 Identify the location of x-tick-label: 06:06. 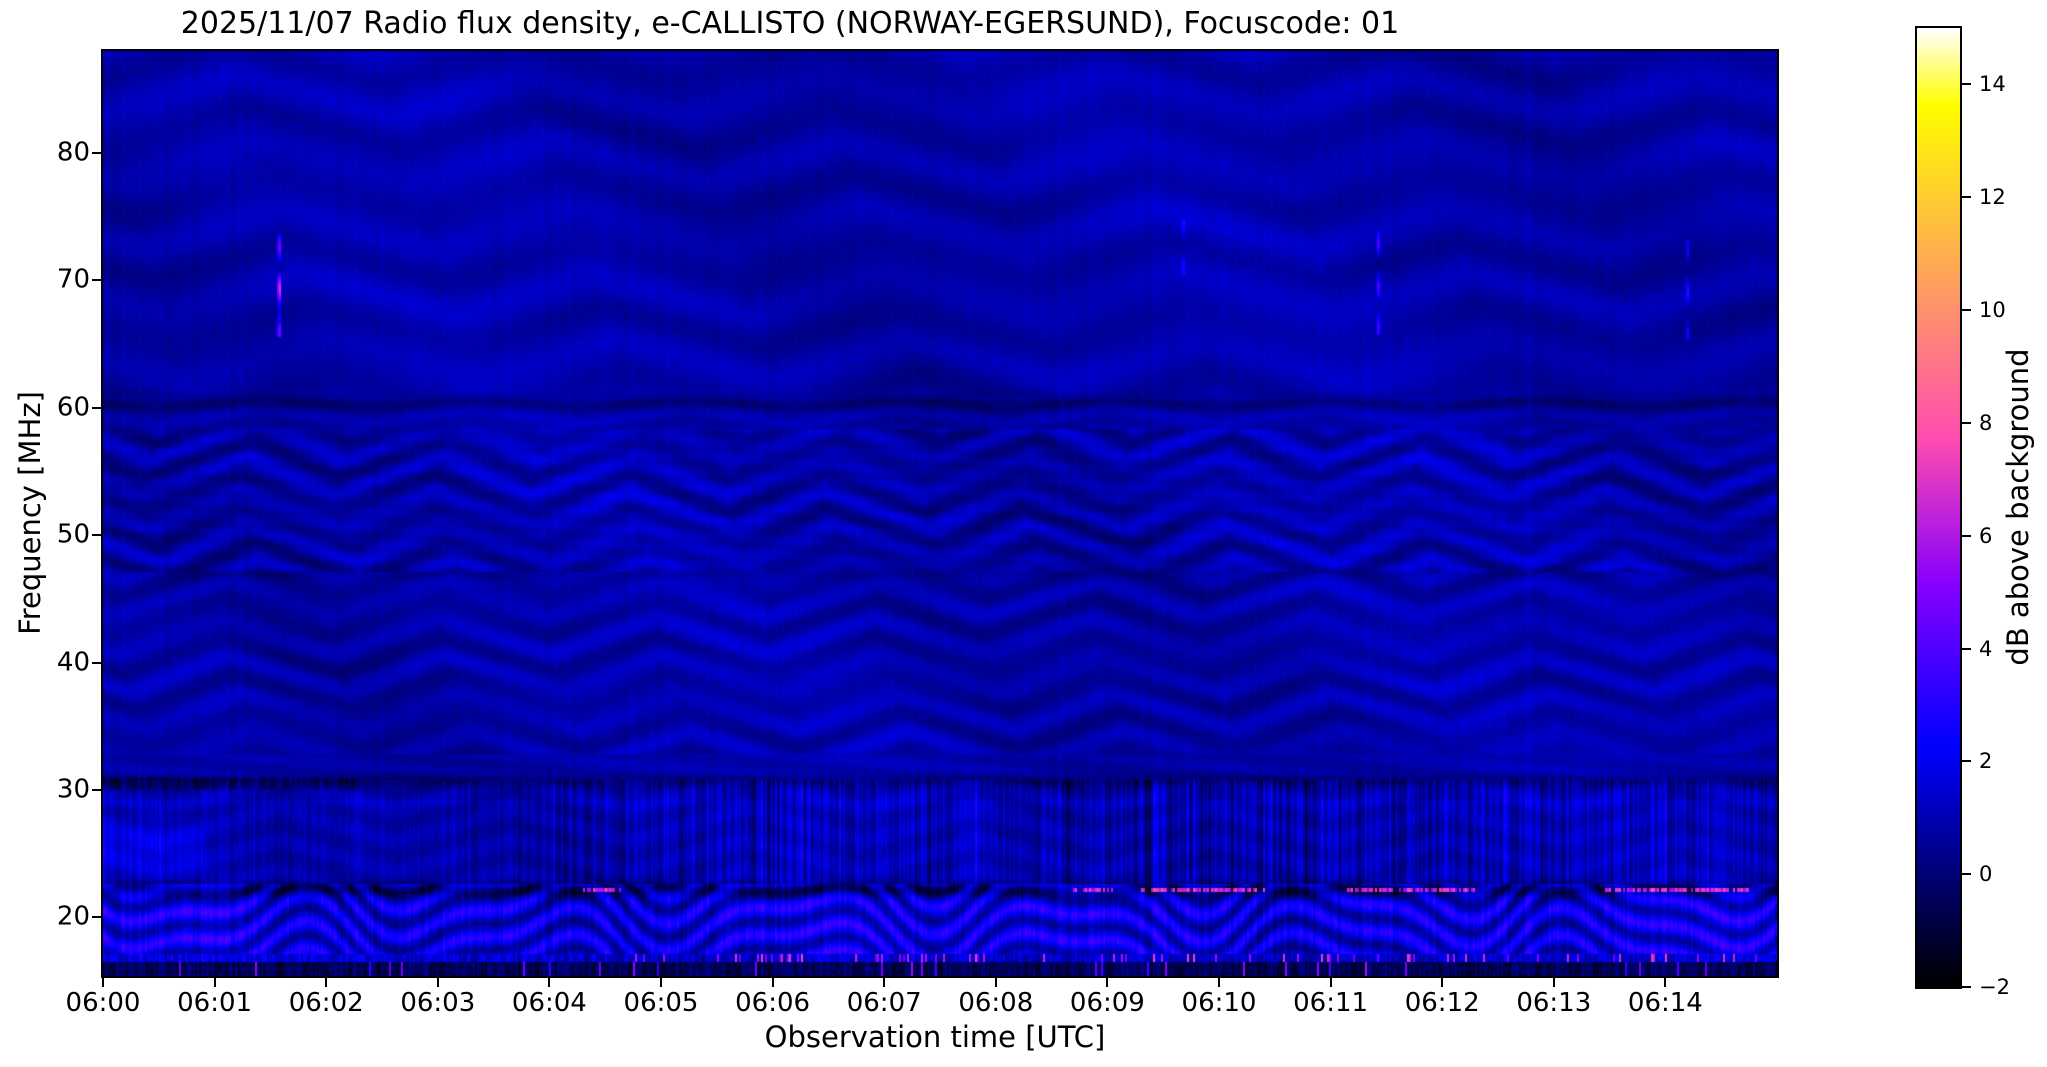
(773, 1003).